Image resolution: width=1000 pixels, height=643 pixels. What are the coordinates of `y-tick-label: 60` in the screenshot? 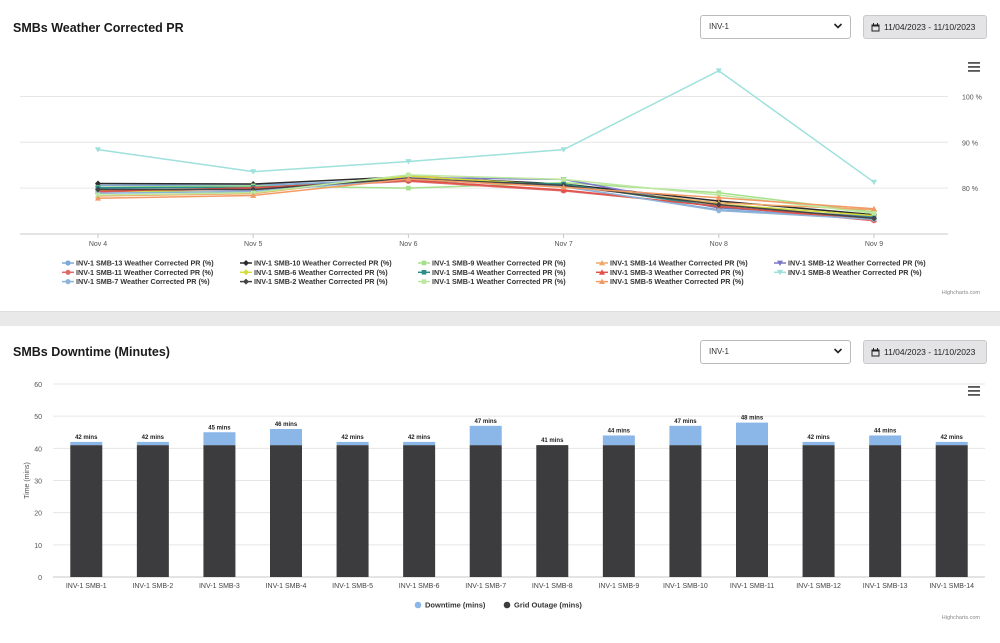 It's located at (38, 385).